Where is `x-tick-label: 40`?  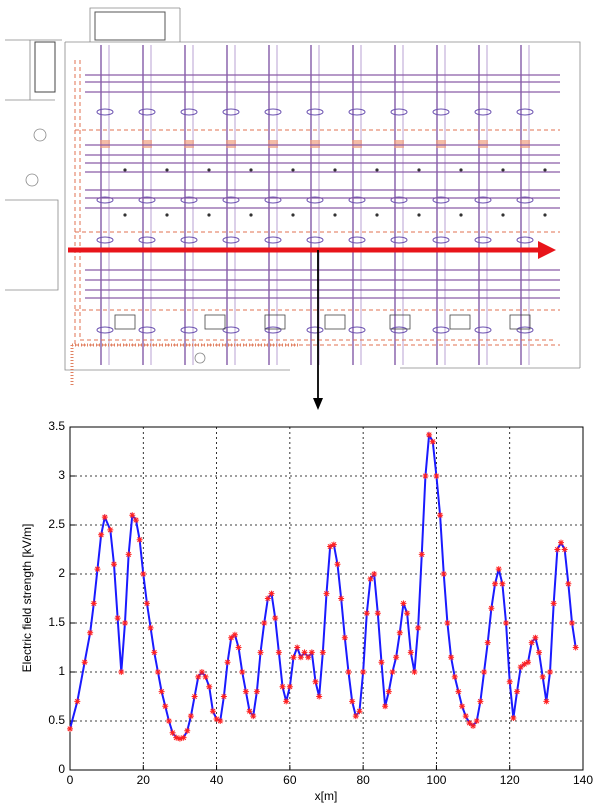 x-tick-label: 40 is located at coordinates (217, 780).